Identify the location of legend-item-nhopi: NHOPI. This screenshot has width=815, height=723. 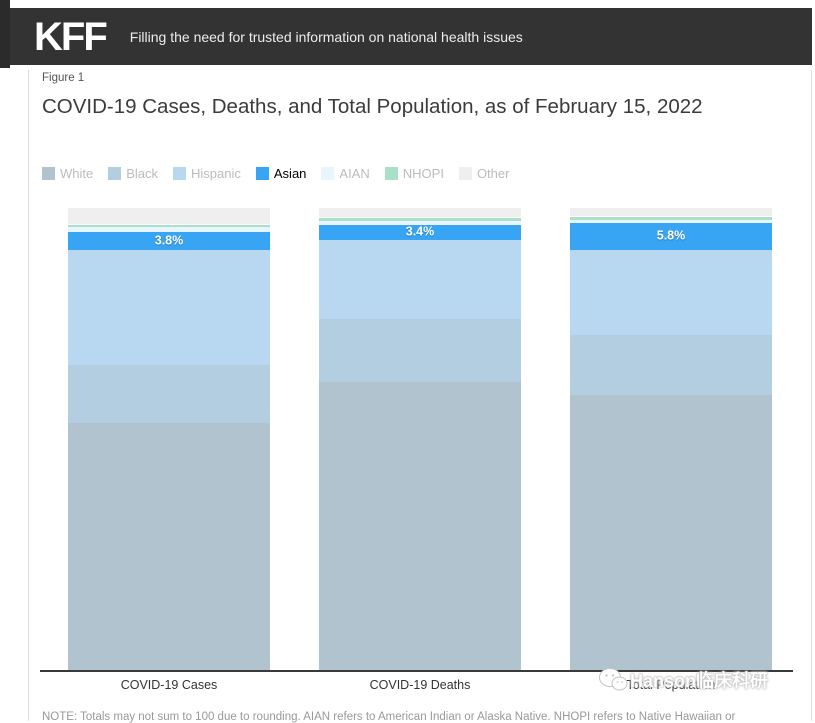
(414, 173).